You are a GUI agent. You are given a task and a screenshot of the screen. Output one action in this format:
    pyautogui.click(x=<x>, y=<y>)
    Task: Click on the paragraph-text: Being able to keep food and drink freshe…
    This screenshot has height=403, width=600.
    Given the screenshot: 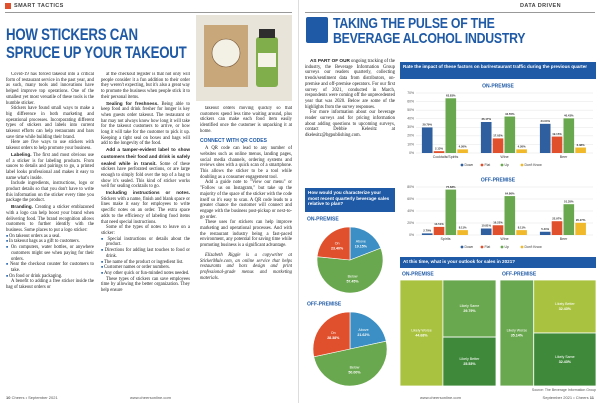 What is the action you would take?
    pyautogui.click(x=145, y=124)
    